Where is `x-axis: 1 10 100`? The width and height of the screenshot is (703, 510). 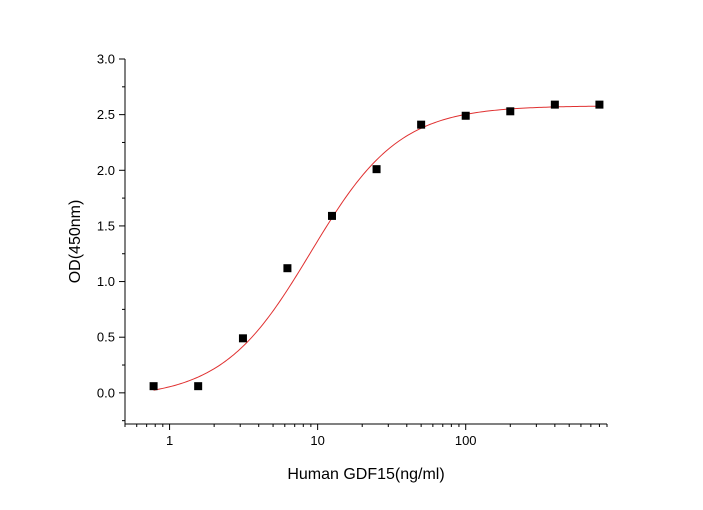
x-axis: 1 10 100 is located at coordinates (366, 435).